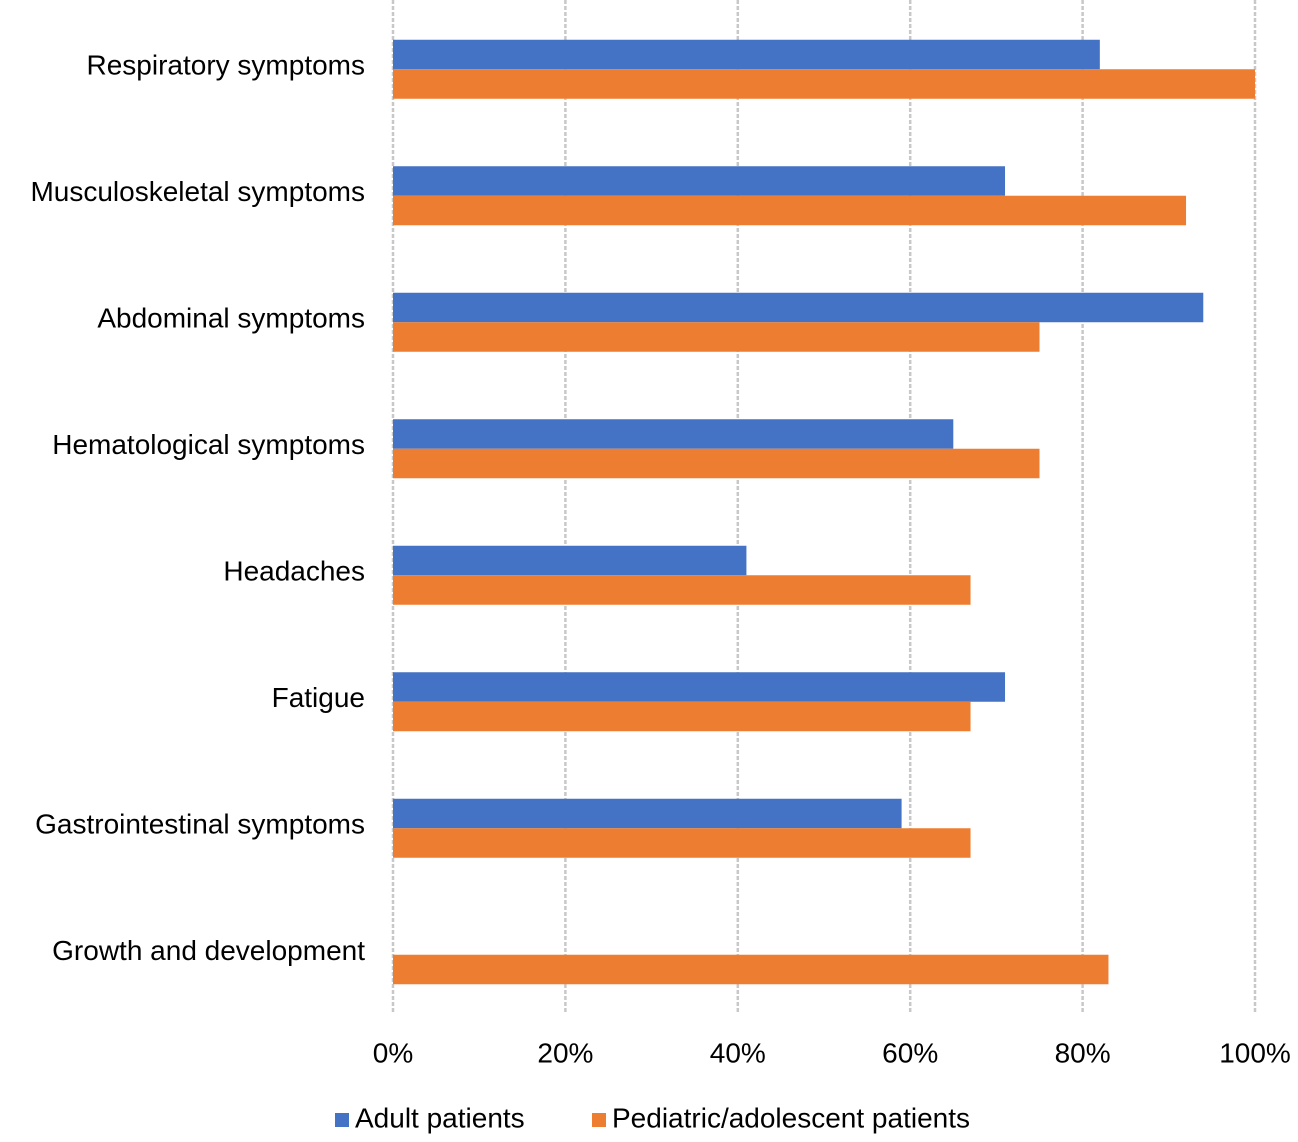 Image resolution: width=1298 pixels, height=1142 pixels. I want to click on legend-label: Adult patients, so click(440, 1117).